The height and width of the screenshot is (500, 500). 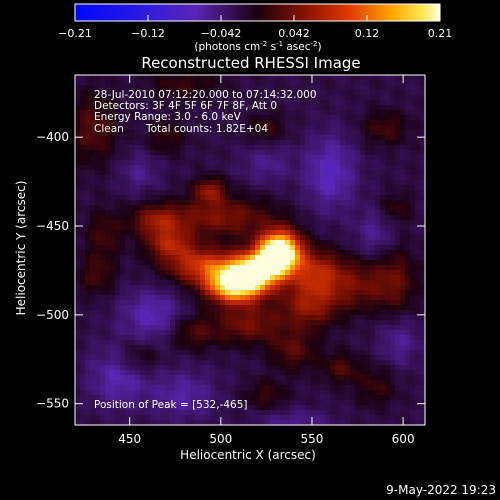 What do you see at coordinates (221, 33) in the screenshot?
I see `colorbar-tick-label: −0.042` at bounding box center [221, 33].